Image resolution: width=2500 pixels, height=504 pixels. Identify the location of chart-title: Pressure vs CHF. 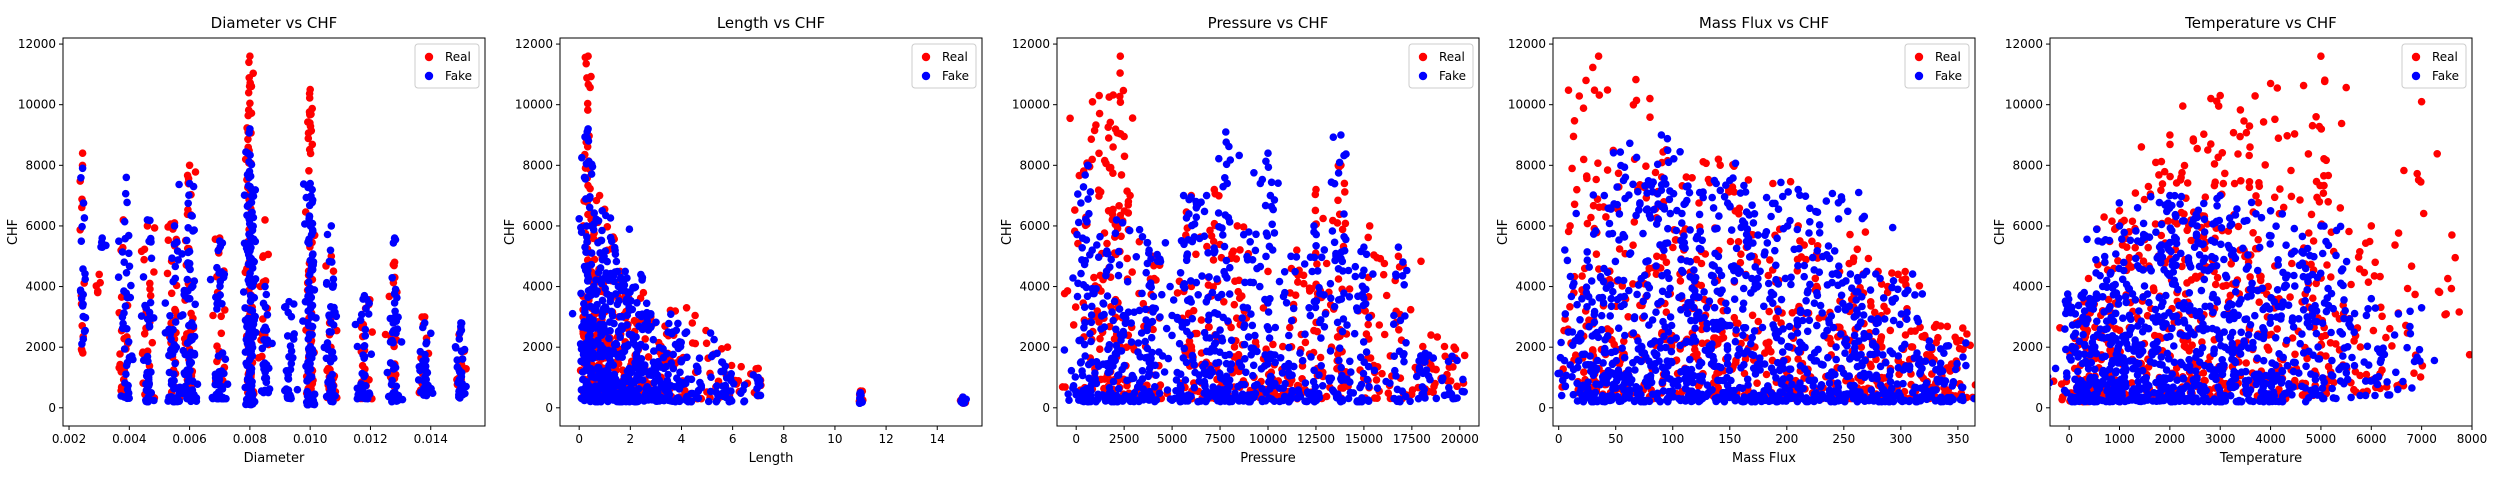
(1268, 23).